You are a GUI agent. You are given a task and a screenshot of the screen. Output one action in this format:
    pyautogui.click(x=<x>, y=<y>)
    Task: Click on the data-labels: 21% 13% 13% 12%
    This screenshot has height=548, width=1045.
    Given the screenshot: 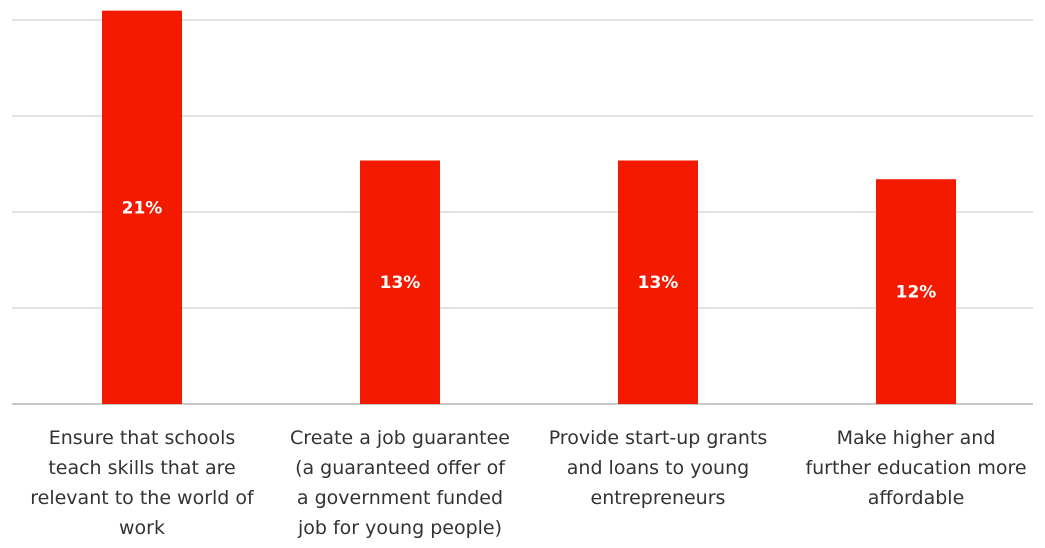 What is the action you would take?
    pyautogui.click(x=529, y=250)
    